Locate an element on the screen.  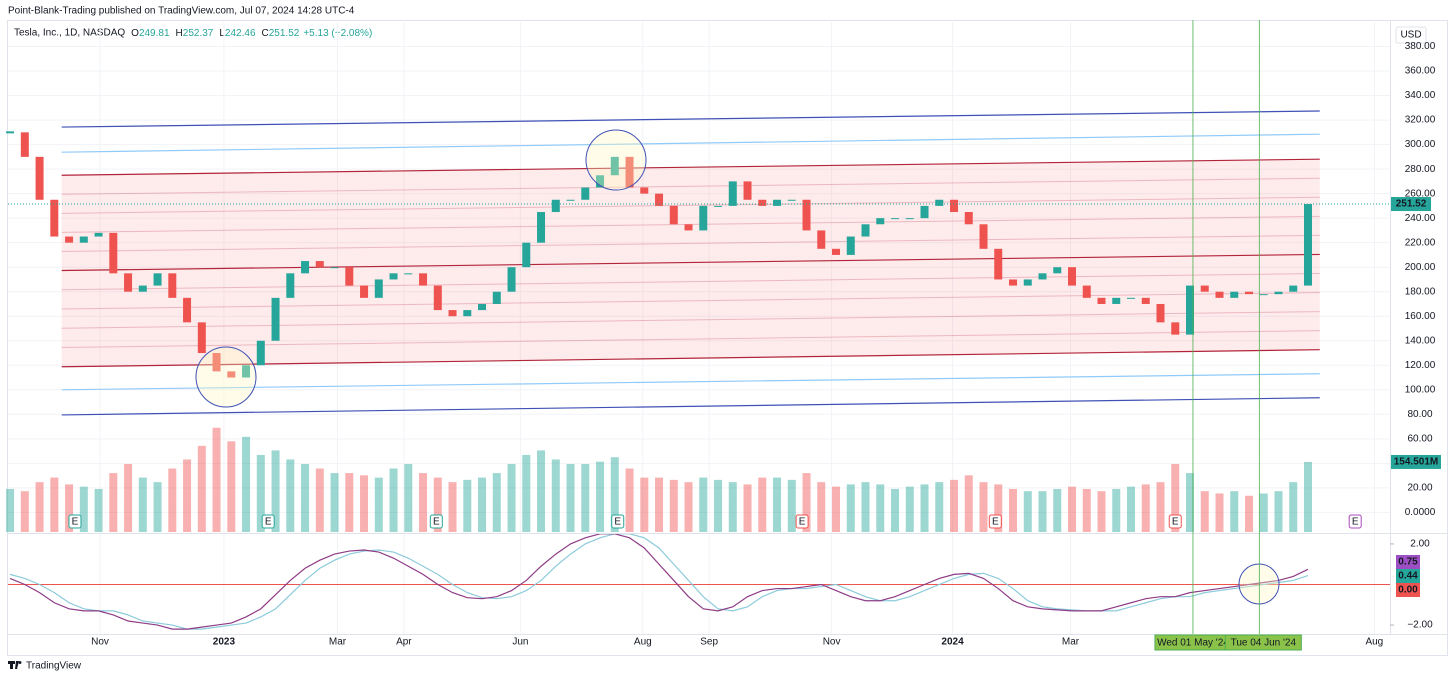
x-tick-label: Mar is located at coordinates (1071, 642).